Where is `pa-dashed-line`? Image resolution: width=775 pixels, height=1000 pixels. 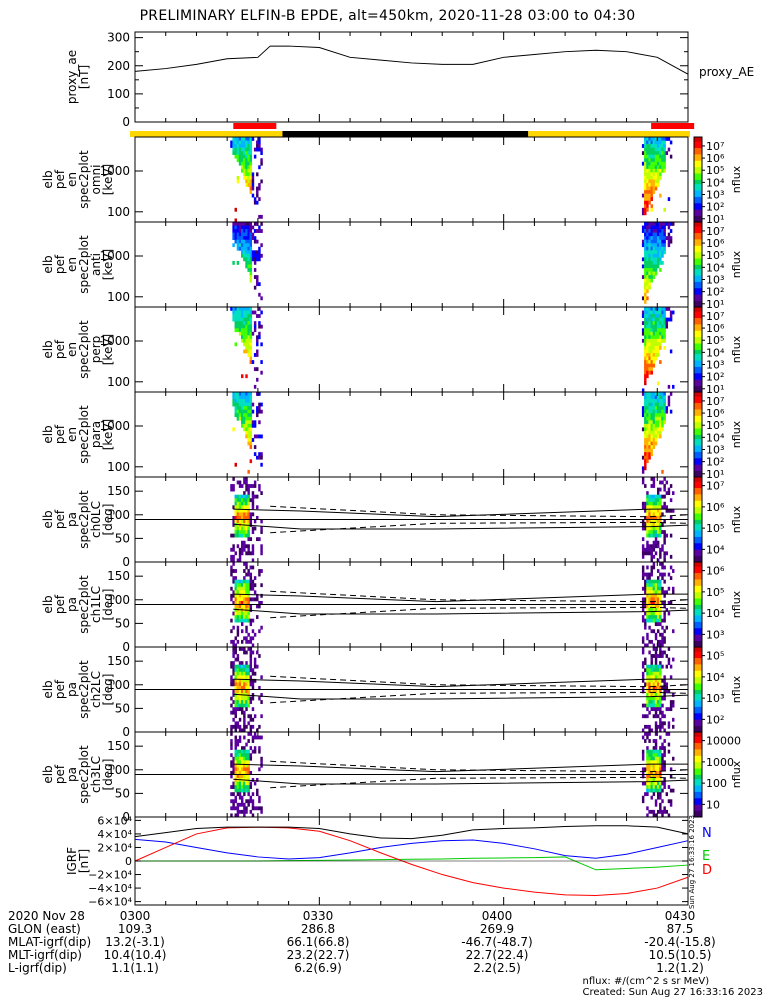 pa-dashed-line is located at coordinates (479, 527).